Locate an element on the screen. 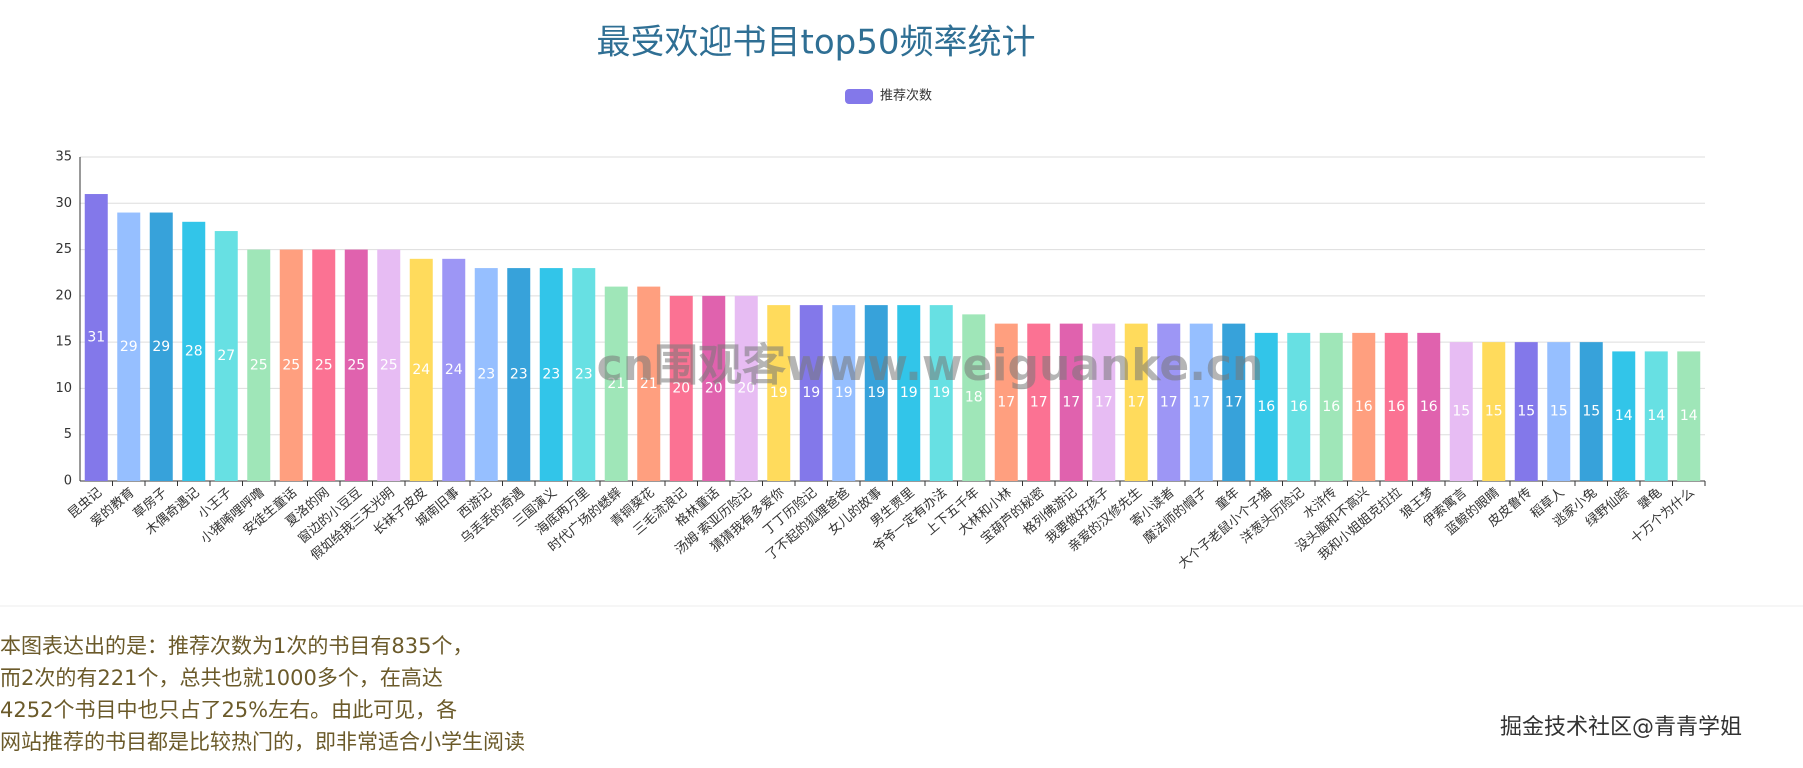 The width and height of the screenshot is (1803, 768). data-label: 18 is located at coordinates (974, 398).